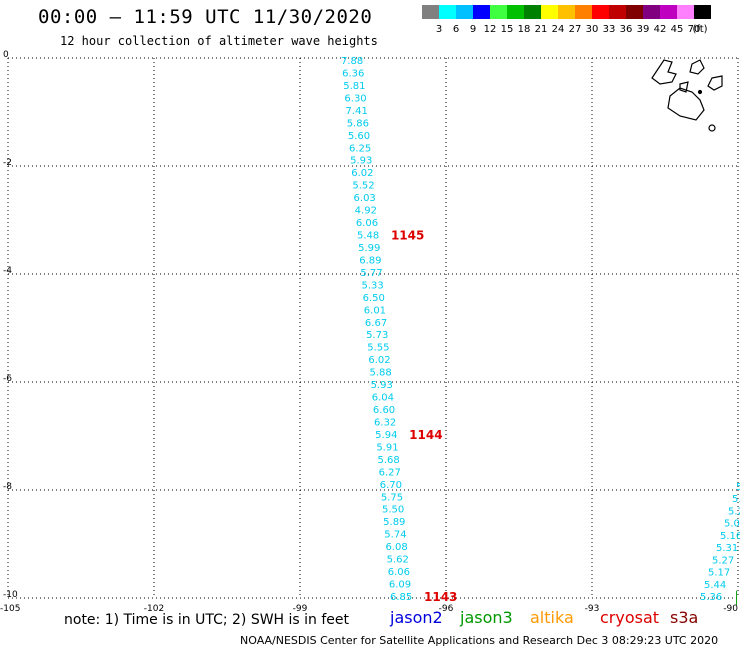 This screenshot has height=650, width=740. What do you see at coordinates (730, 536) in the screenshot?
I see `swh-value-label: 5.16` at bounding box center [730, 536].